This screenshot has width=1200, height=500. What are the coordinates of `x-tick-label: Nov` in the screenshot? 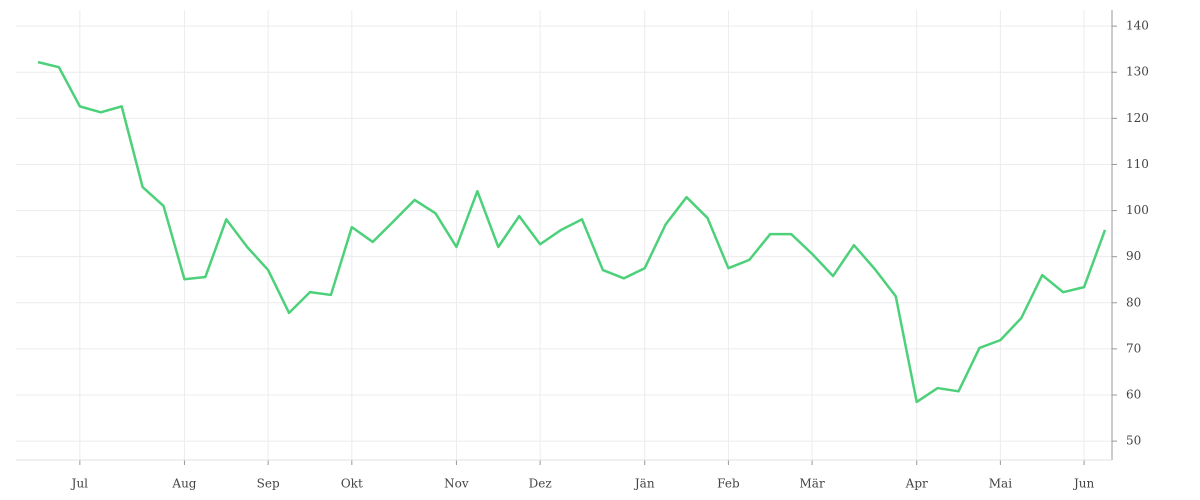 It's located at (456, 484).